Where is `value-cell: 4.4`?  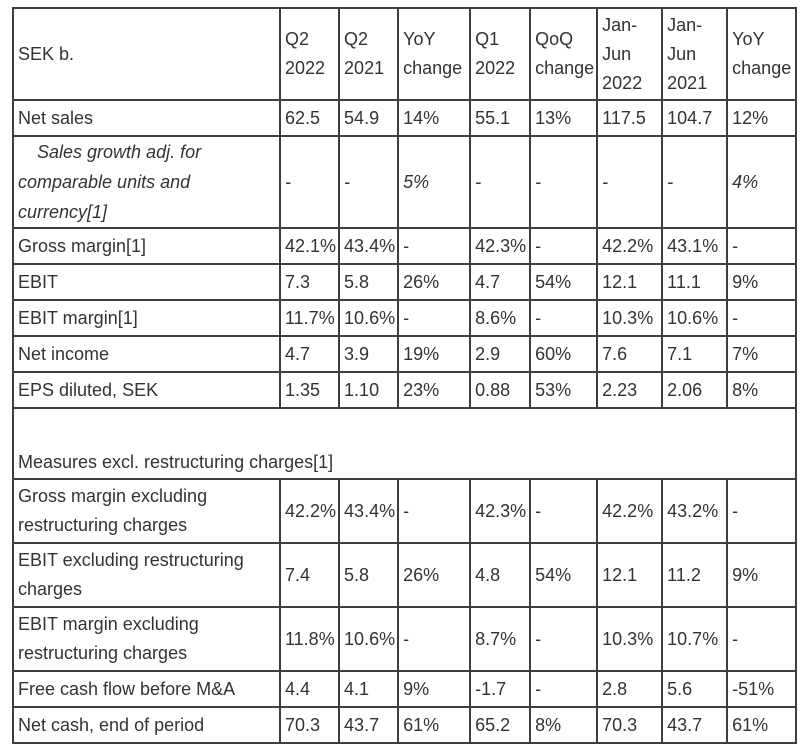 value-cell: 4.4 is located at coordinates (309, 689).